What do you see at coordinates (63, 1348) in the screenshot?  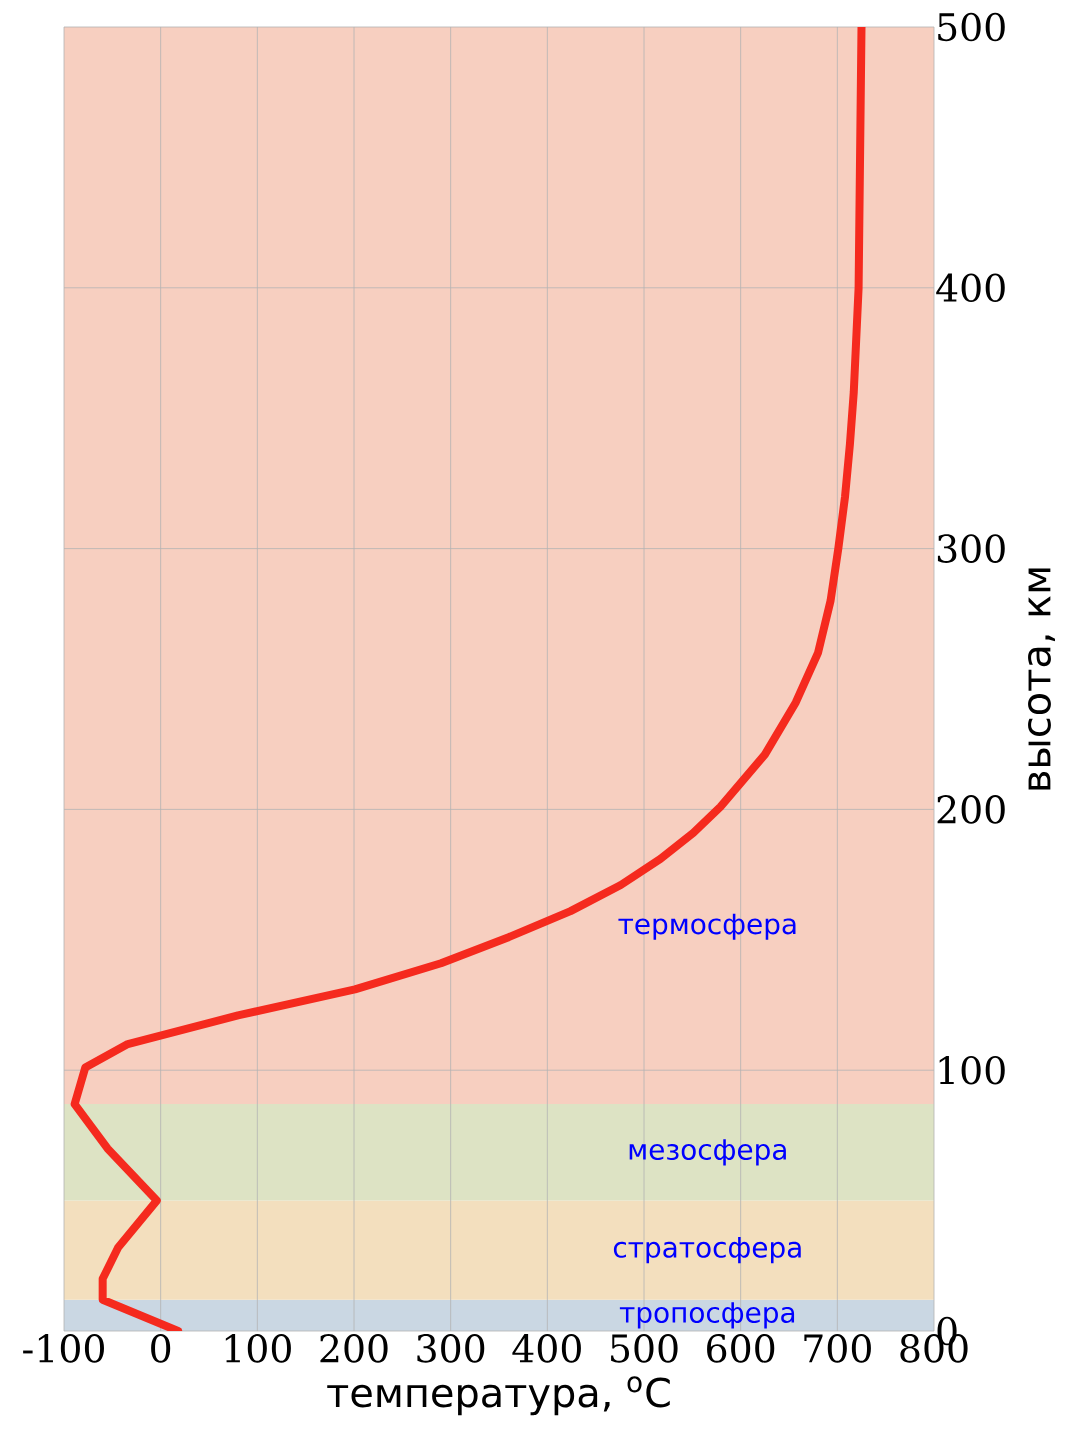 I see `x-tick-label: -100` at bounding box center [63, 1348].